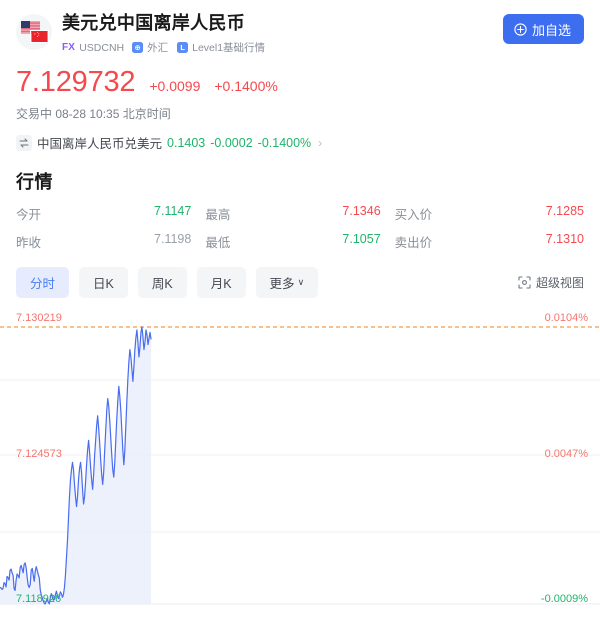 Image resolution: width=600 pixels, height=622 pixels. What do you see at coordinates (413, 215) in the screenshot?
I see `stat-label: 买入价` at bounding box center [413, 215].